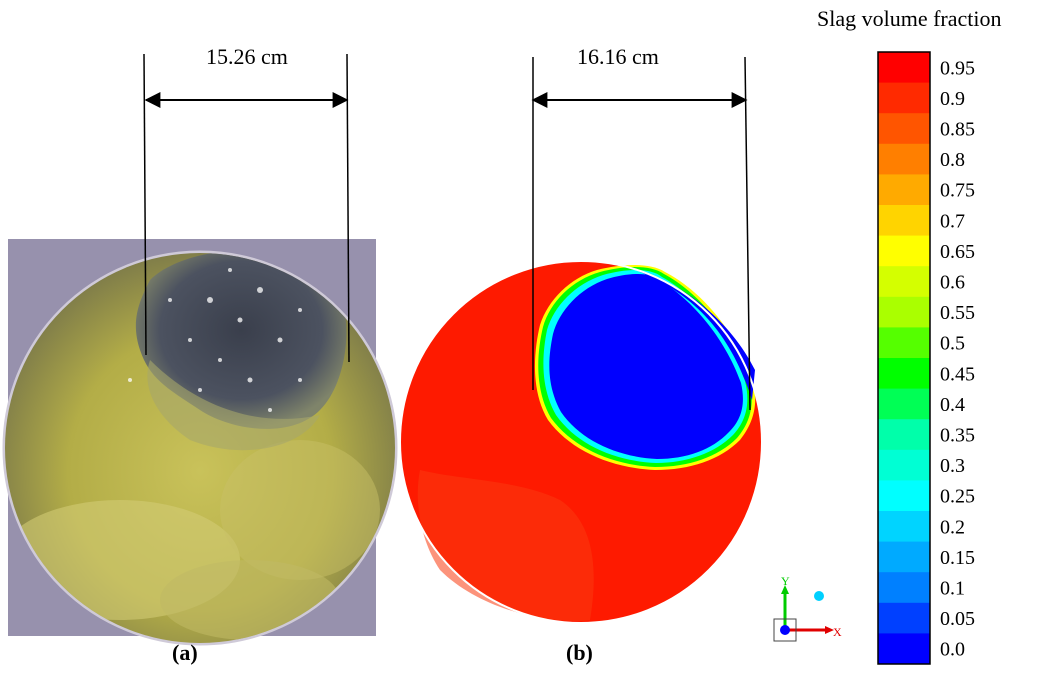 This screenshot has width=1056, height=673. Describe the element at coordinates (957, 68) in the screenshot. I see `colorbar-tick-label: 0.95` at that location.